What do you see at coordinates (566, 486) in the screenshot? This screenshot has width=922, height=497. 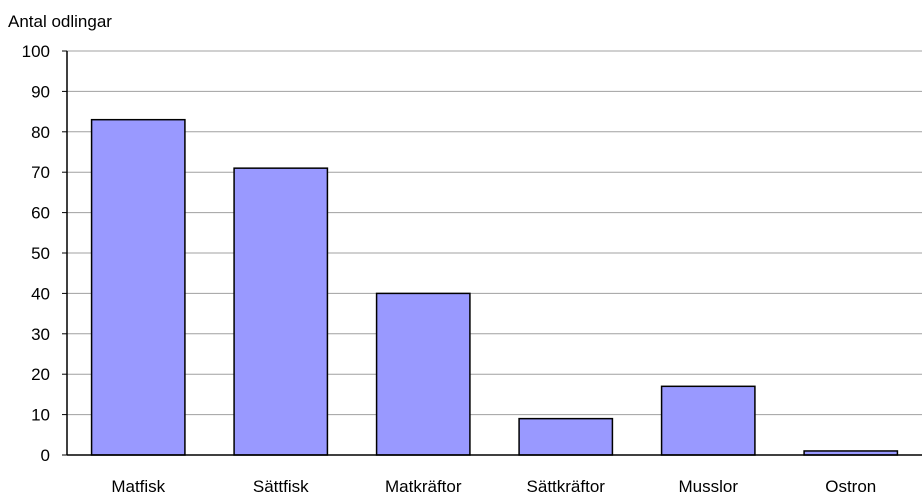 I see `x-tick-label: Sättkräftor` at bounding box center [566, 486].